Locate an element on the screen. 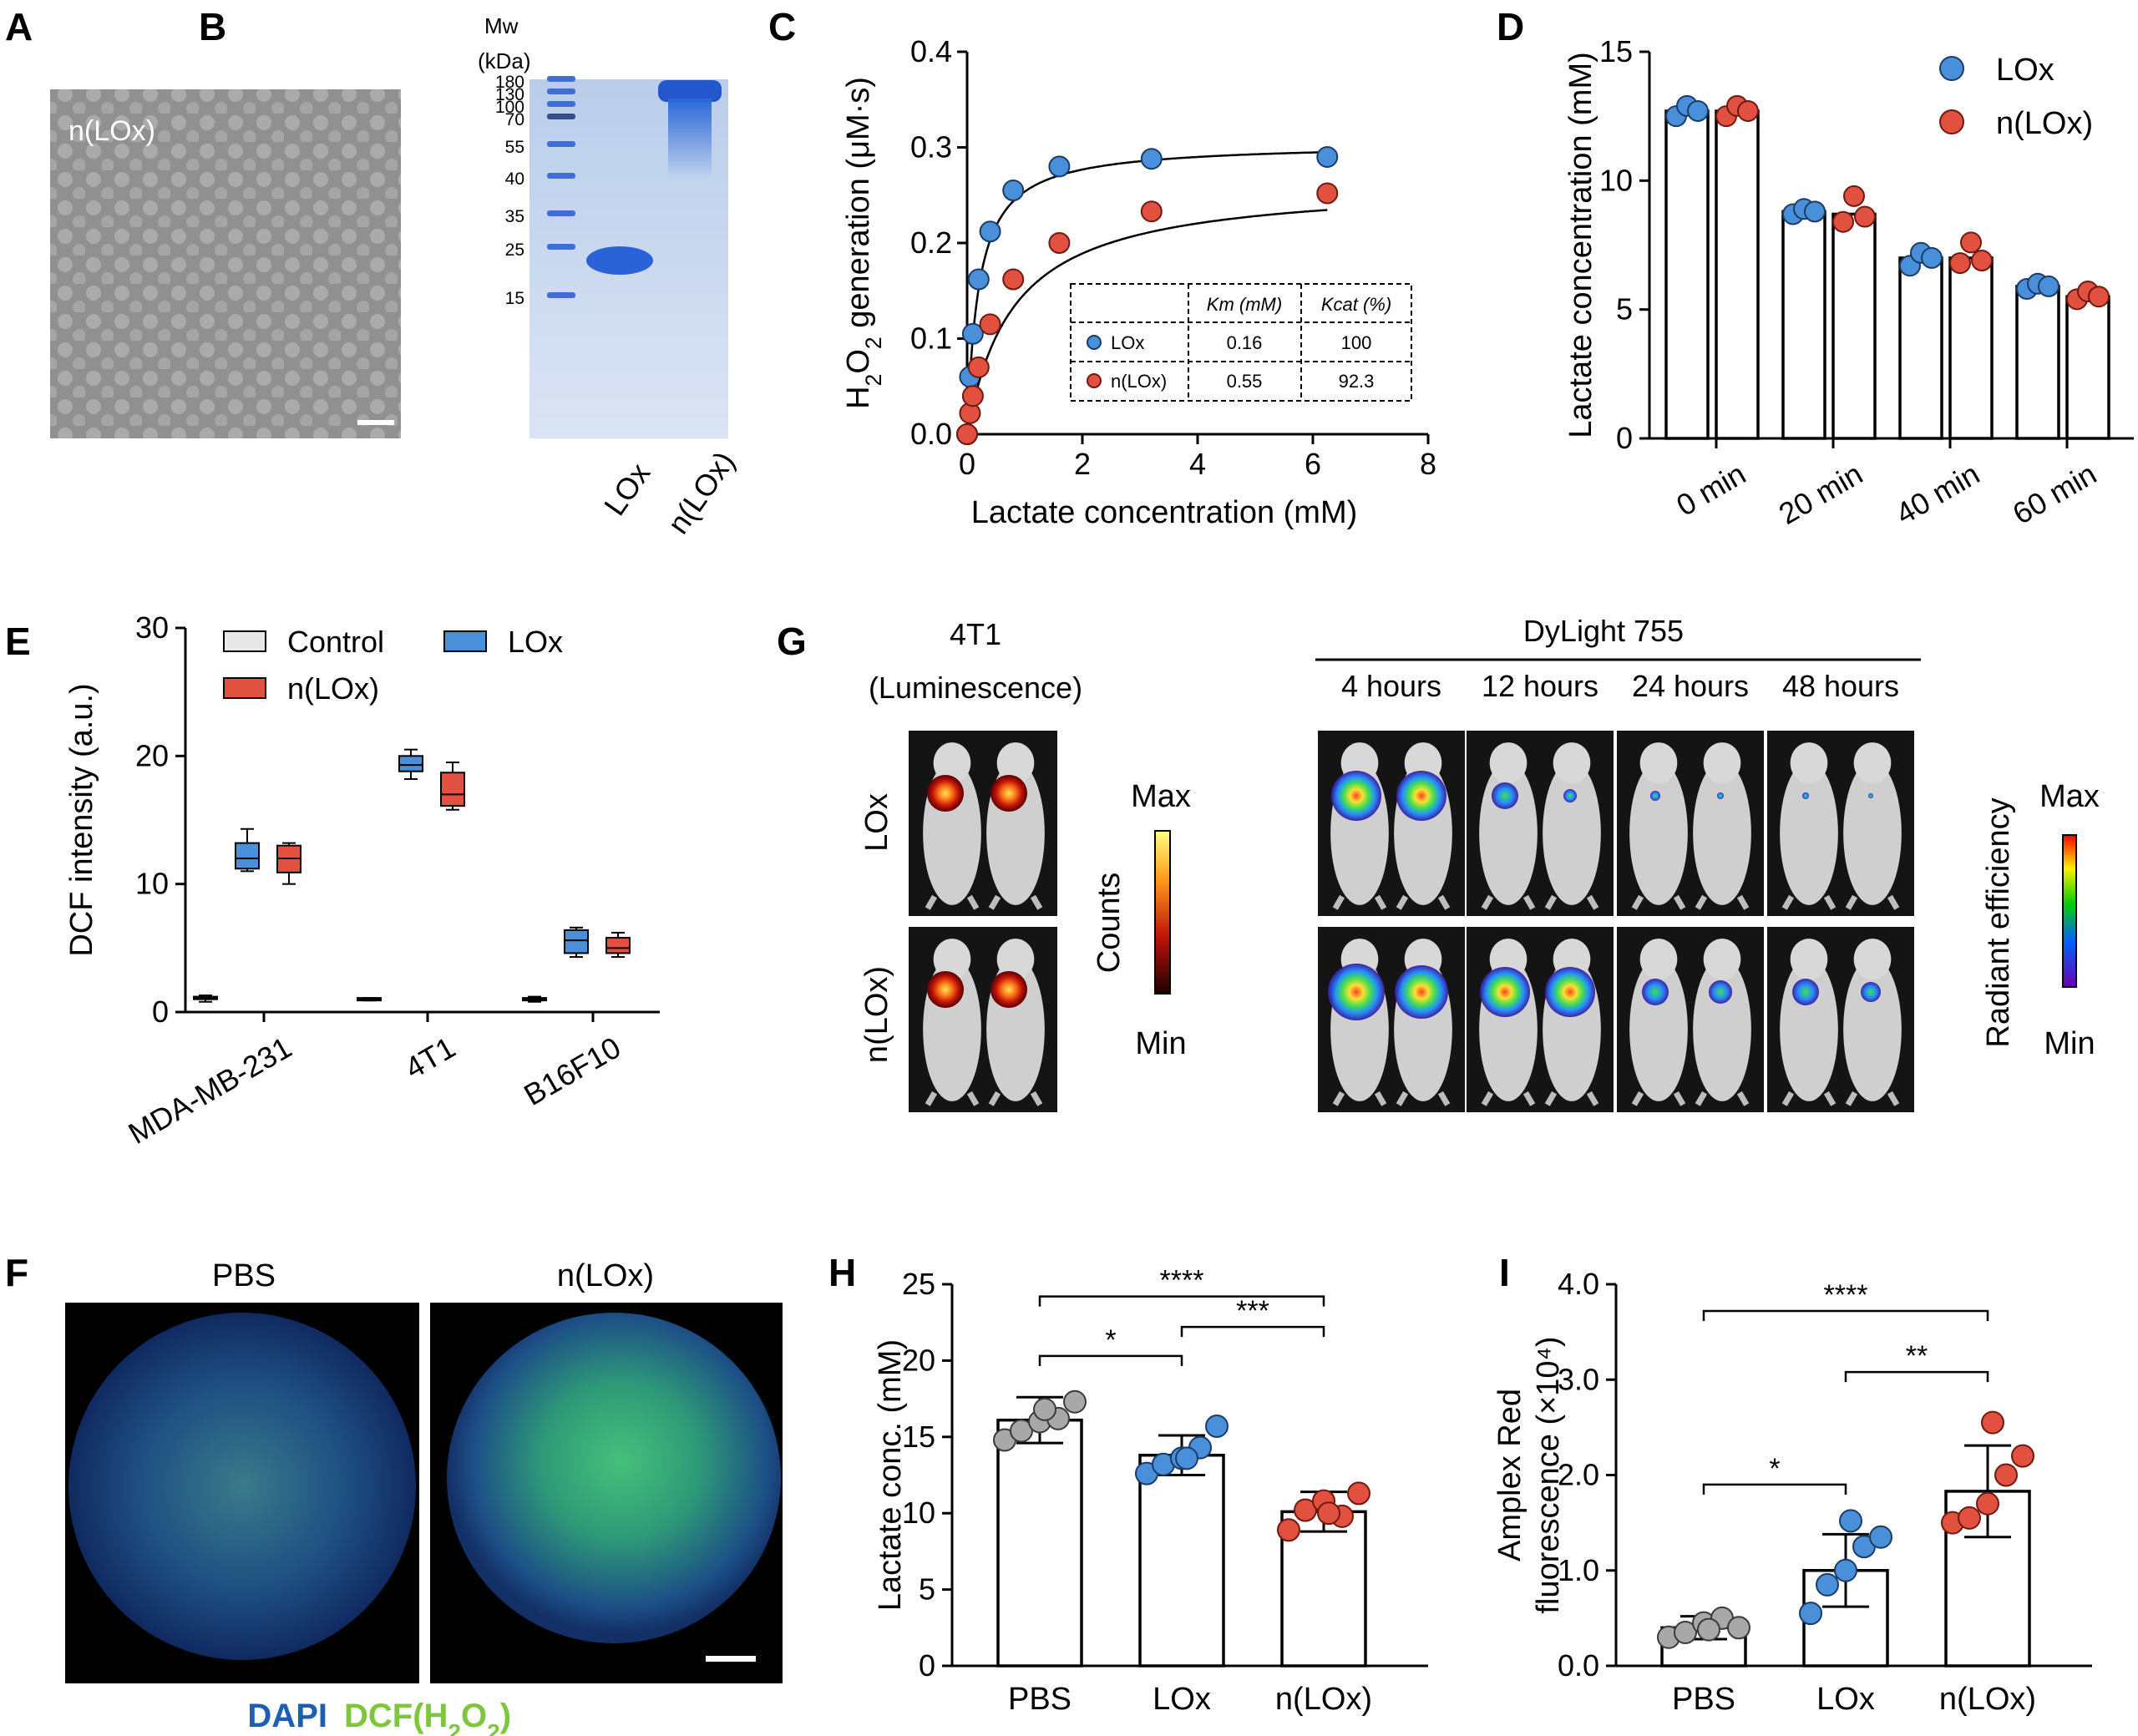 The image size is (2138, 1736). image-label-nlox: n(LOx) is located at coordinates (605, 1275).